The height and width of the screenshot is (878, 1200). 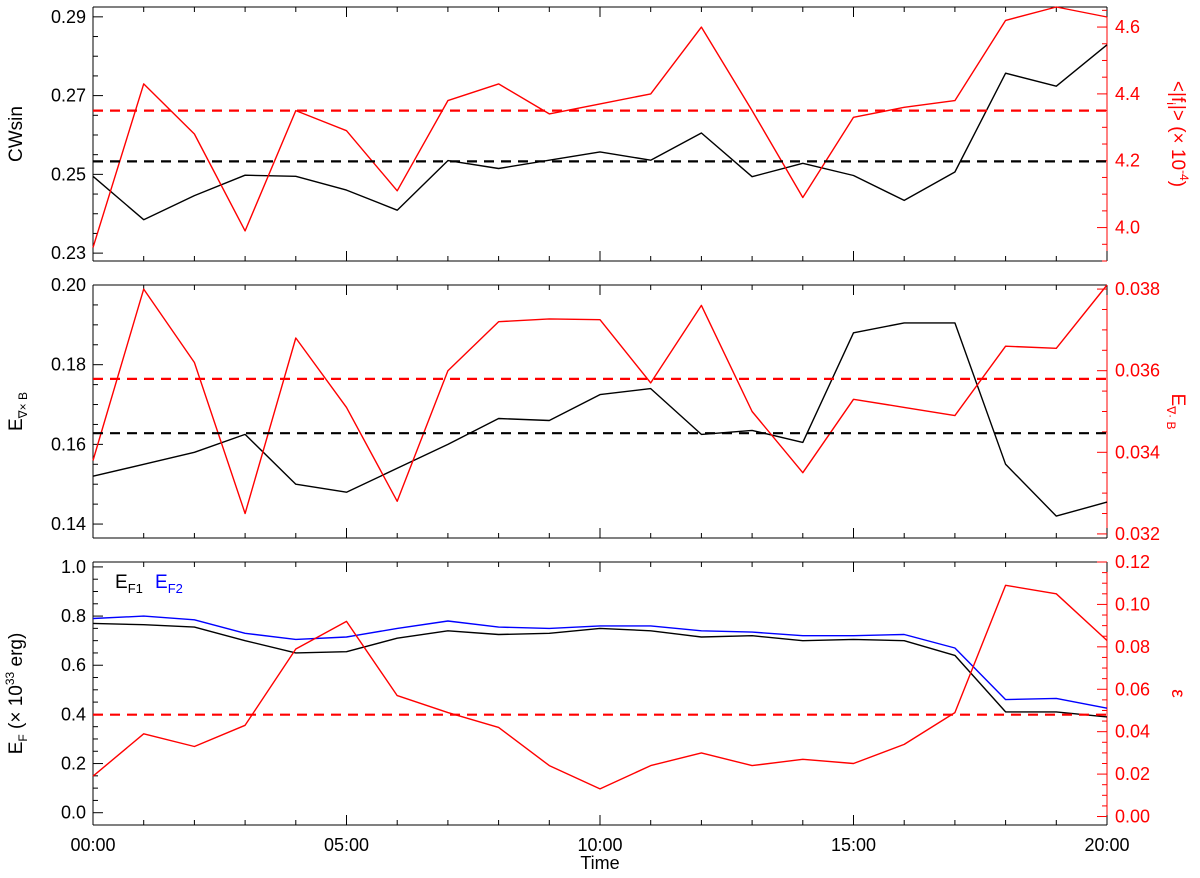 What do you see at coordinates (73, 665) in the screenshot?
I see `left-tick-label: 0.6` at bounding box center [73, 665].